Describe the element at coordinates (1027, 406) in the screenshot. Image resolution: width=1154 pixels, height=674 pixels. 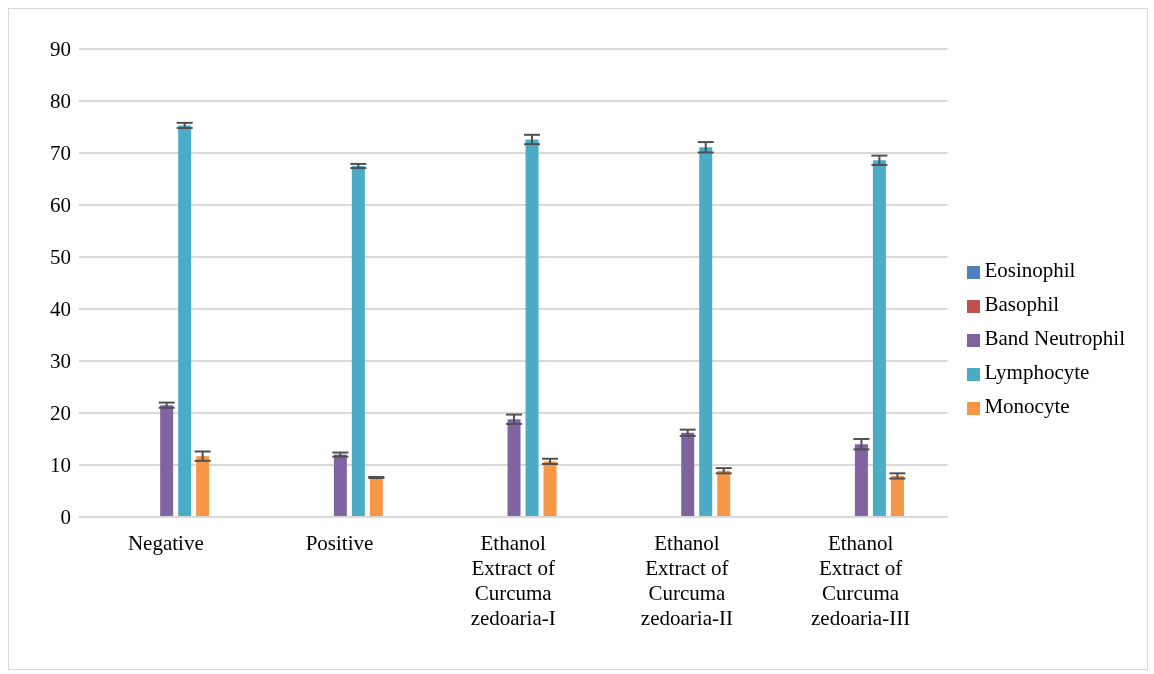
I see `legend-label: Monocyte` at that location.